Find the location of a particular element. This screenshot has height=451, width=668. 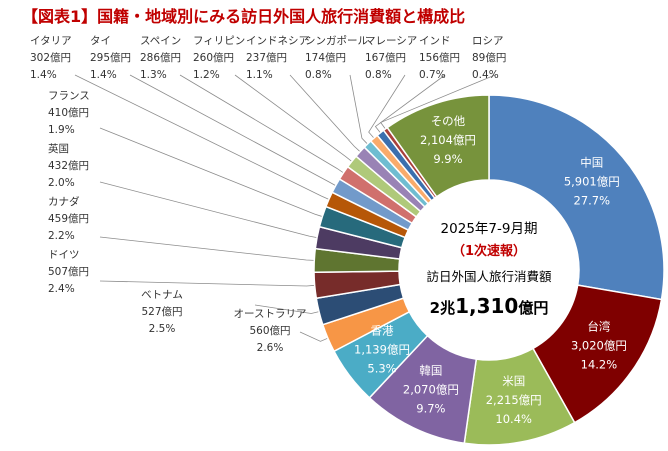

slice-8-label-share: 2.2% is located at coordinates (61, 236).